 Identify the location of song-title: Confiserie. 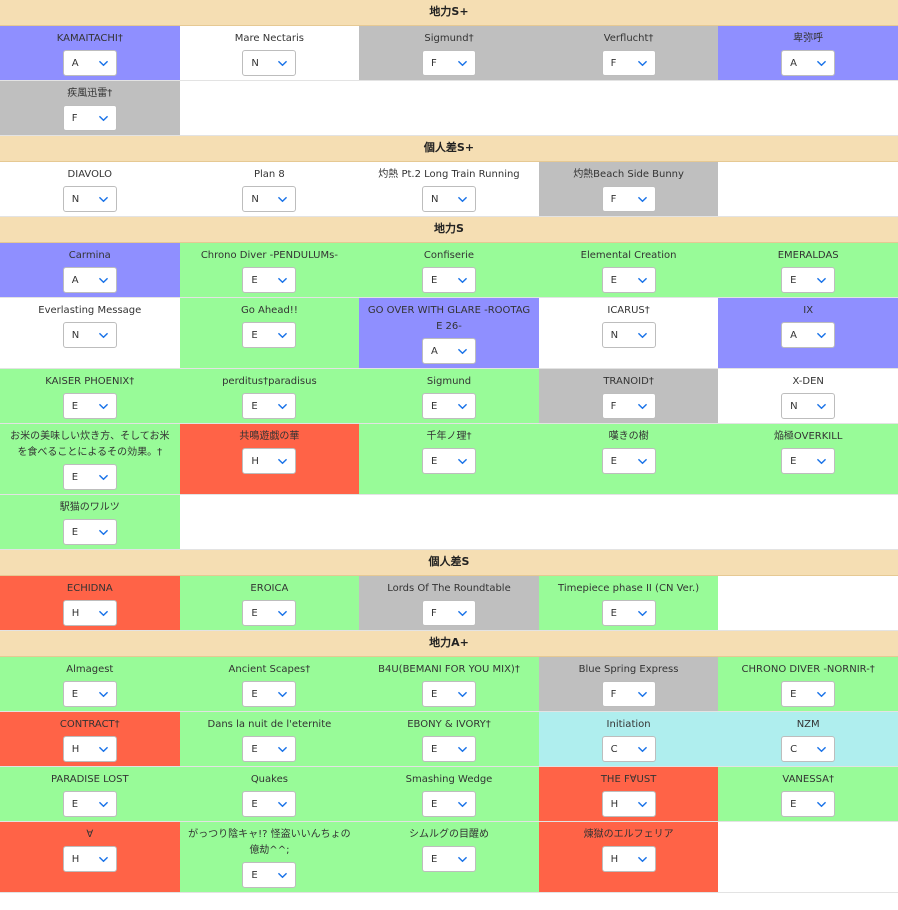
(449, 255).